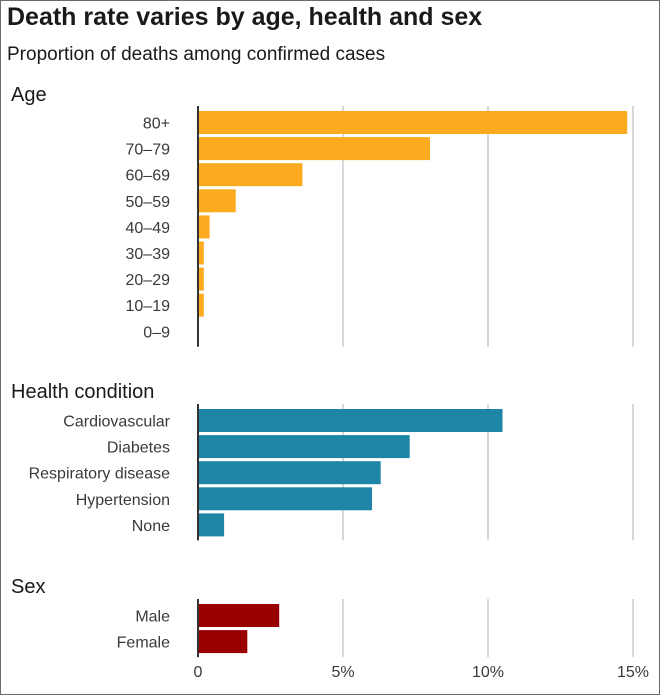 Image resolution: width=660 pixels, height=695 pixels. What do you see at coordinates (148, 150) in the screenshot?
I see `category-label-70-79: 70–79` at bounding box center [148, 150].